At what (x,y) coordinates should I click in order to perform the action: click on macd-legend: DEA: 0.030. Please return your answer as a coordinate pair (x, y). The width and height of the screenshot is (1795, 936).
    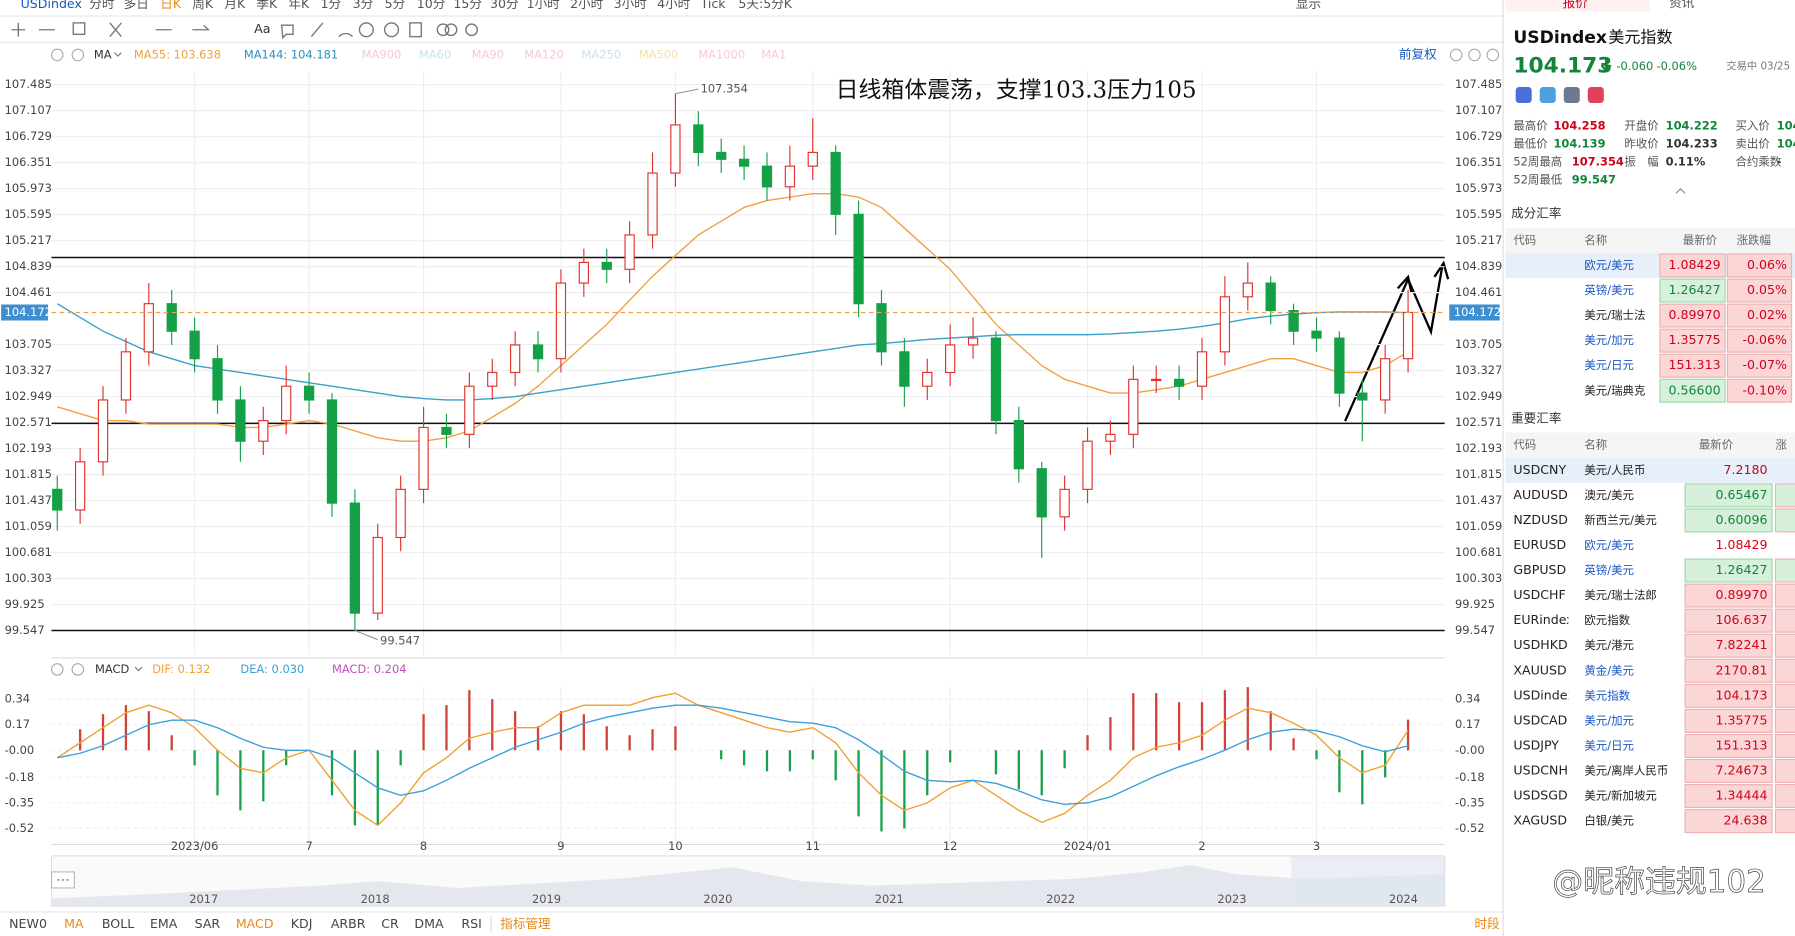
    Looking at the image, I should click on (272, 669).